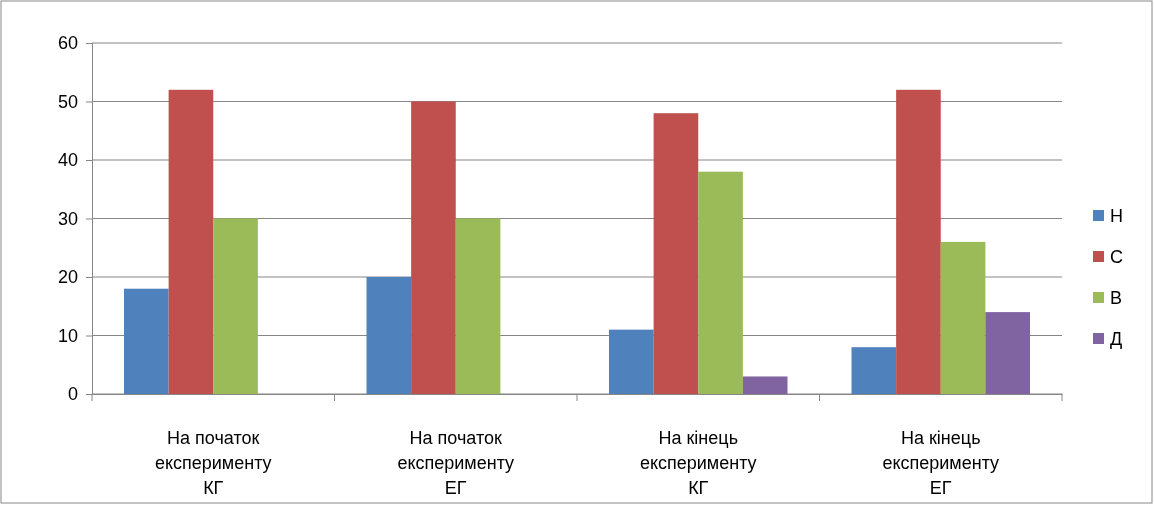 This screenshot has width=1154, height=505. Describe the element at coordinates (1116, 257) in the screenshot. I see `legend-label: С` at that location.